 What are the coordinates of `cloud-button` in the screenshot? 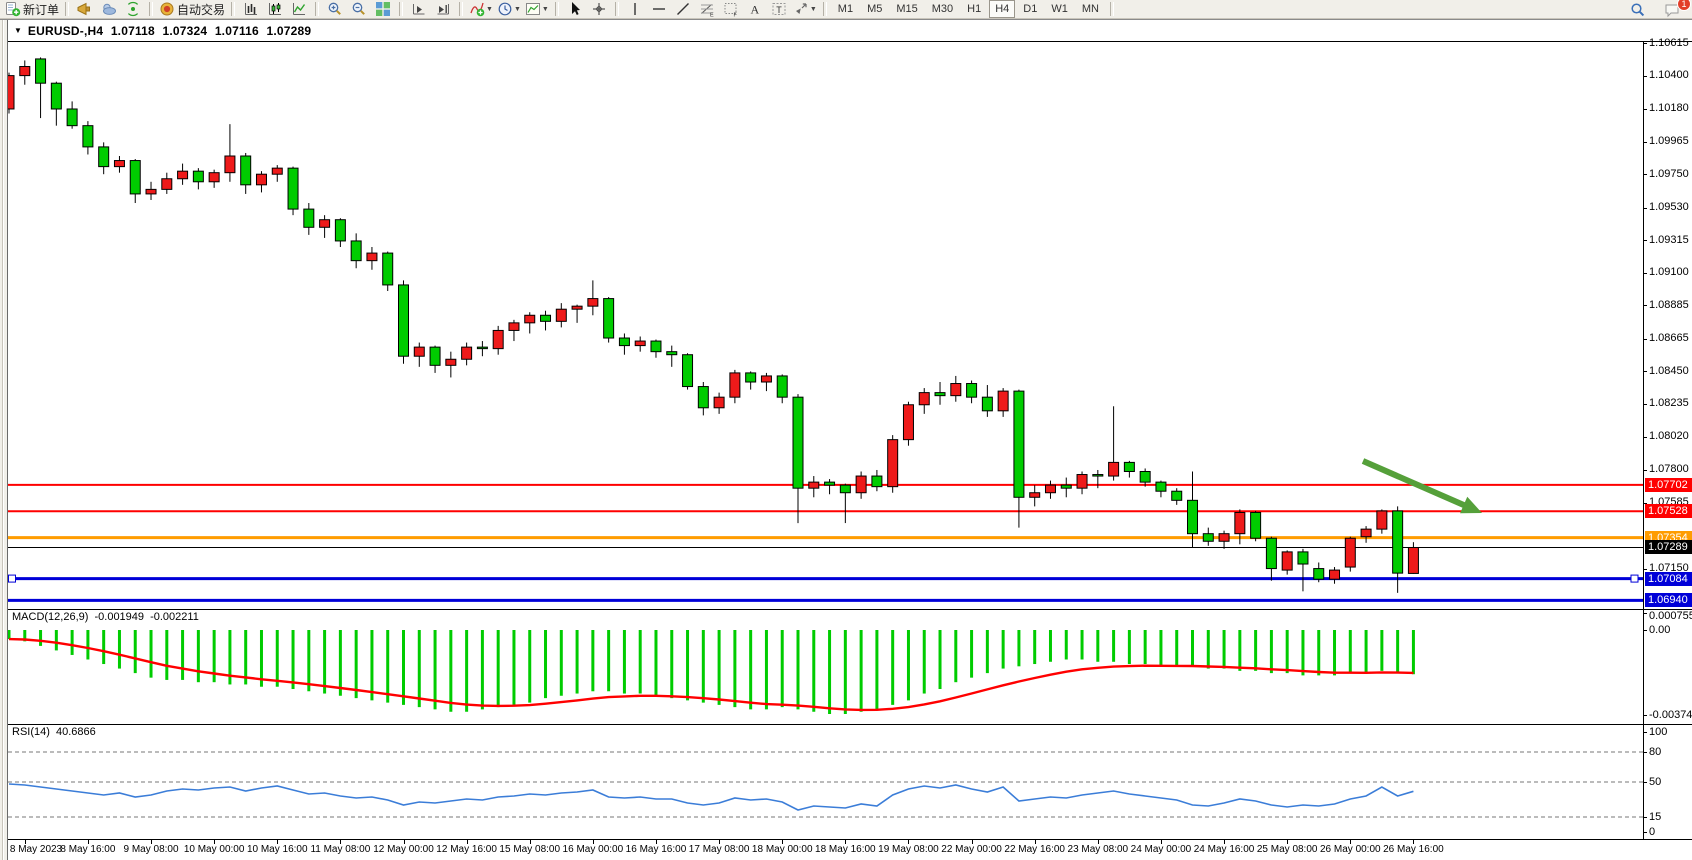 It's located at (109, 9).